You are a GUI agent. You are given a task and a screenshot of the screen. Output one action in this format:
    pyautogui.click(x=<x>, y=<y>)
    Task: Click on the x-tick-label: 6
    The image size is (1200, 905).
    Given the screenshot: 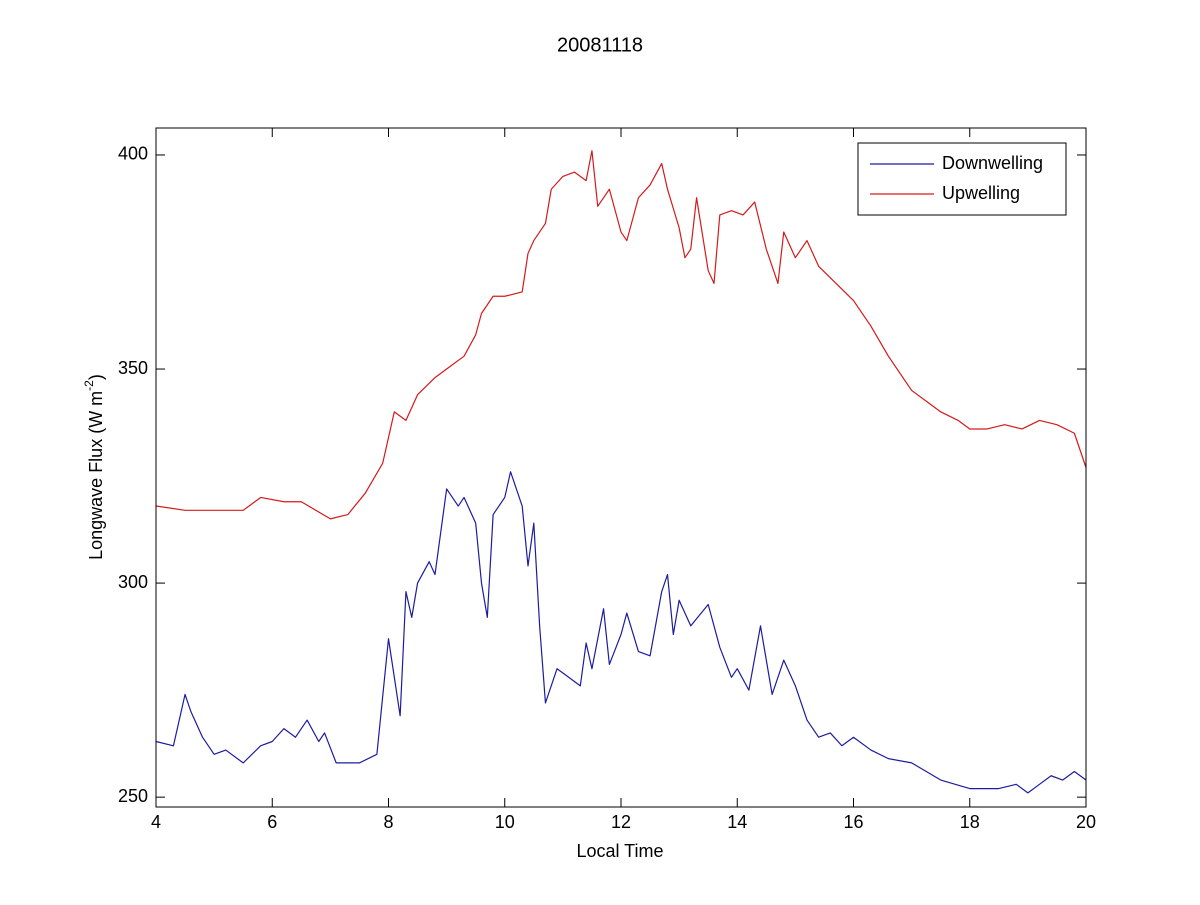 What is the action you would take?
    pyautogui.click(x=272, y=822)
    